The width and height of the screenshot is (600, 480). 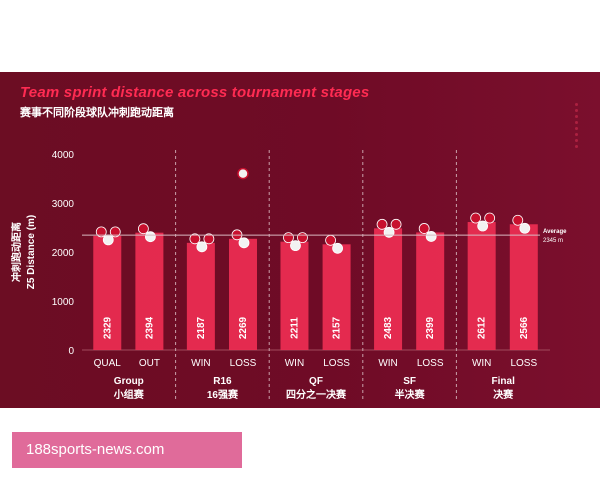 What do you see at coordinates (127, 450) in the screenshot?
I see `watermark-banner: 188sports-news.com` at bounding box center [127, 450].